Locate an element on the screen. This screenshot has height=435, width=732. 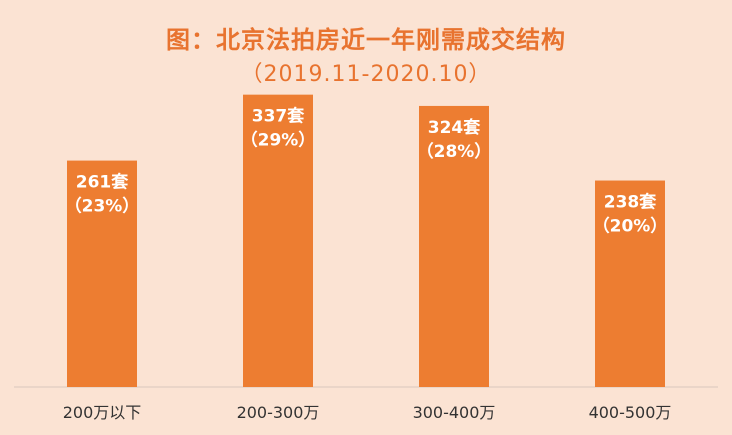
bar-value-label: 324套 is located at coordinates (454, 127).